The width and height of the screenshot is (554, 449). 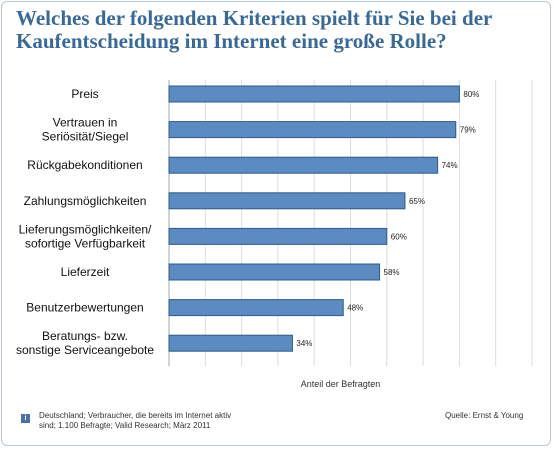 I want to click on value-label: 48%, so click(x=355, y=308).